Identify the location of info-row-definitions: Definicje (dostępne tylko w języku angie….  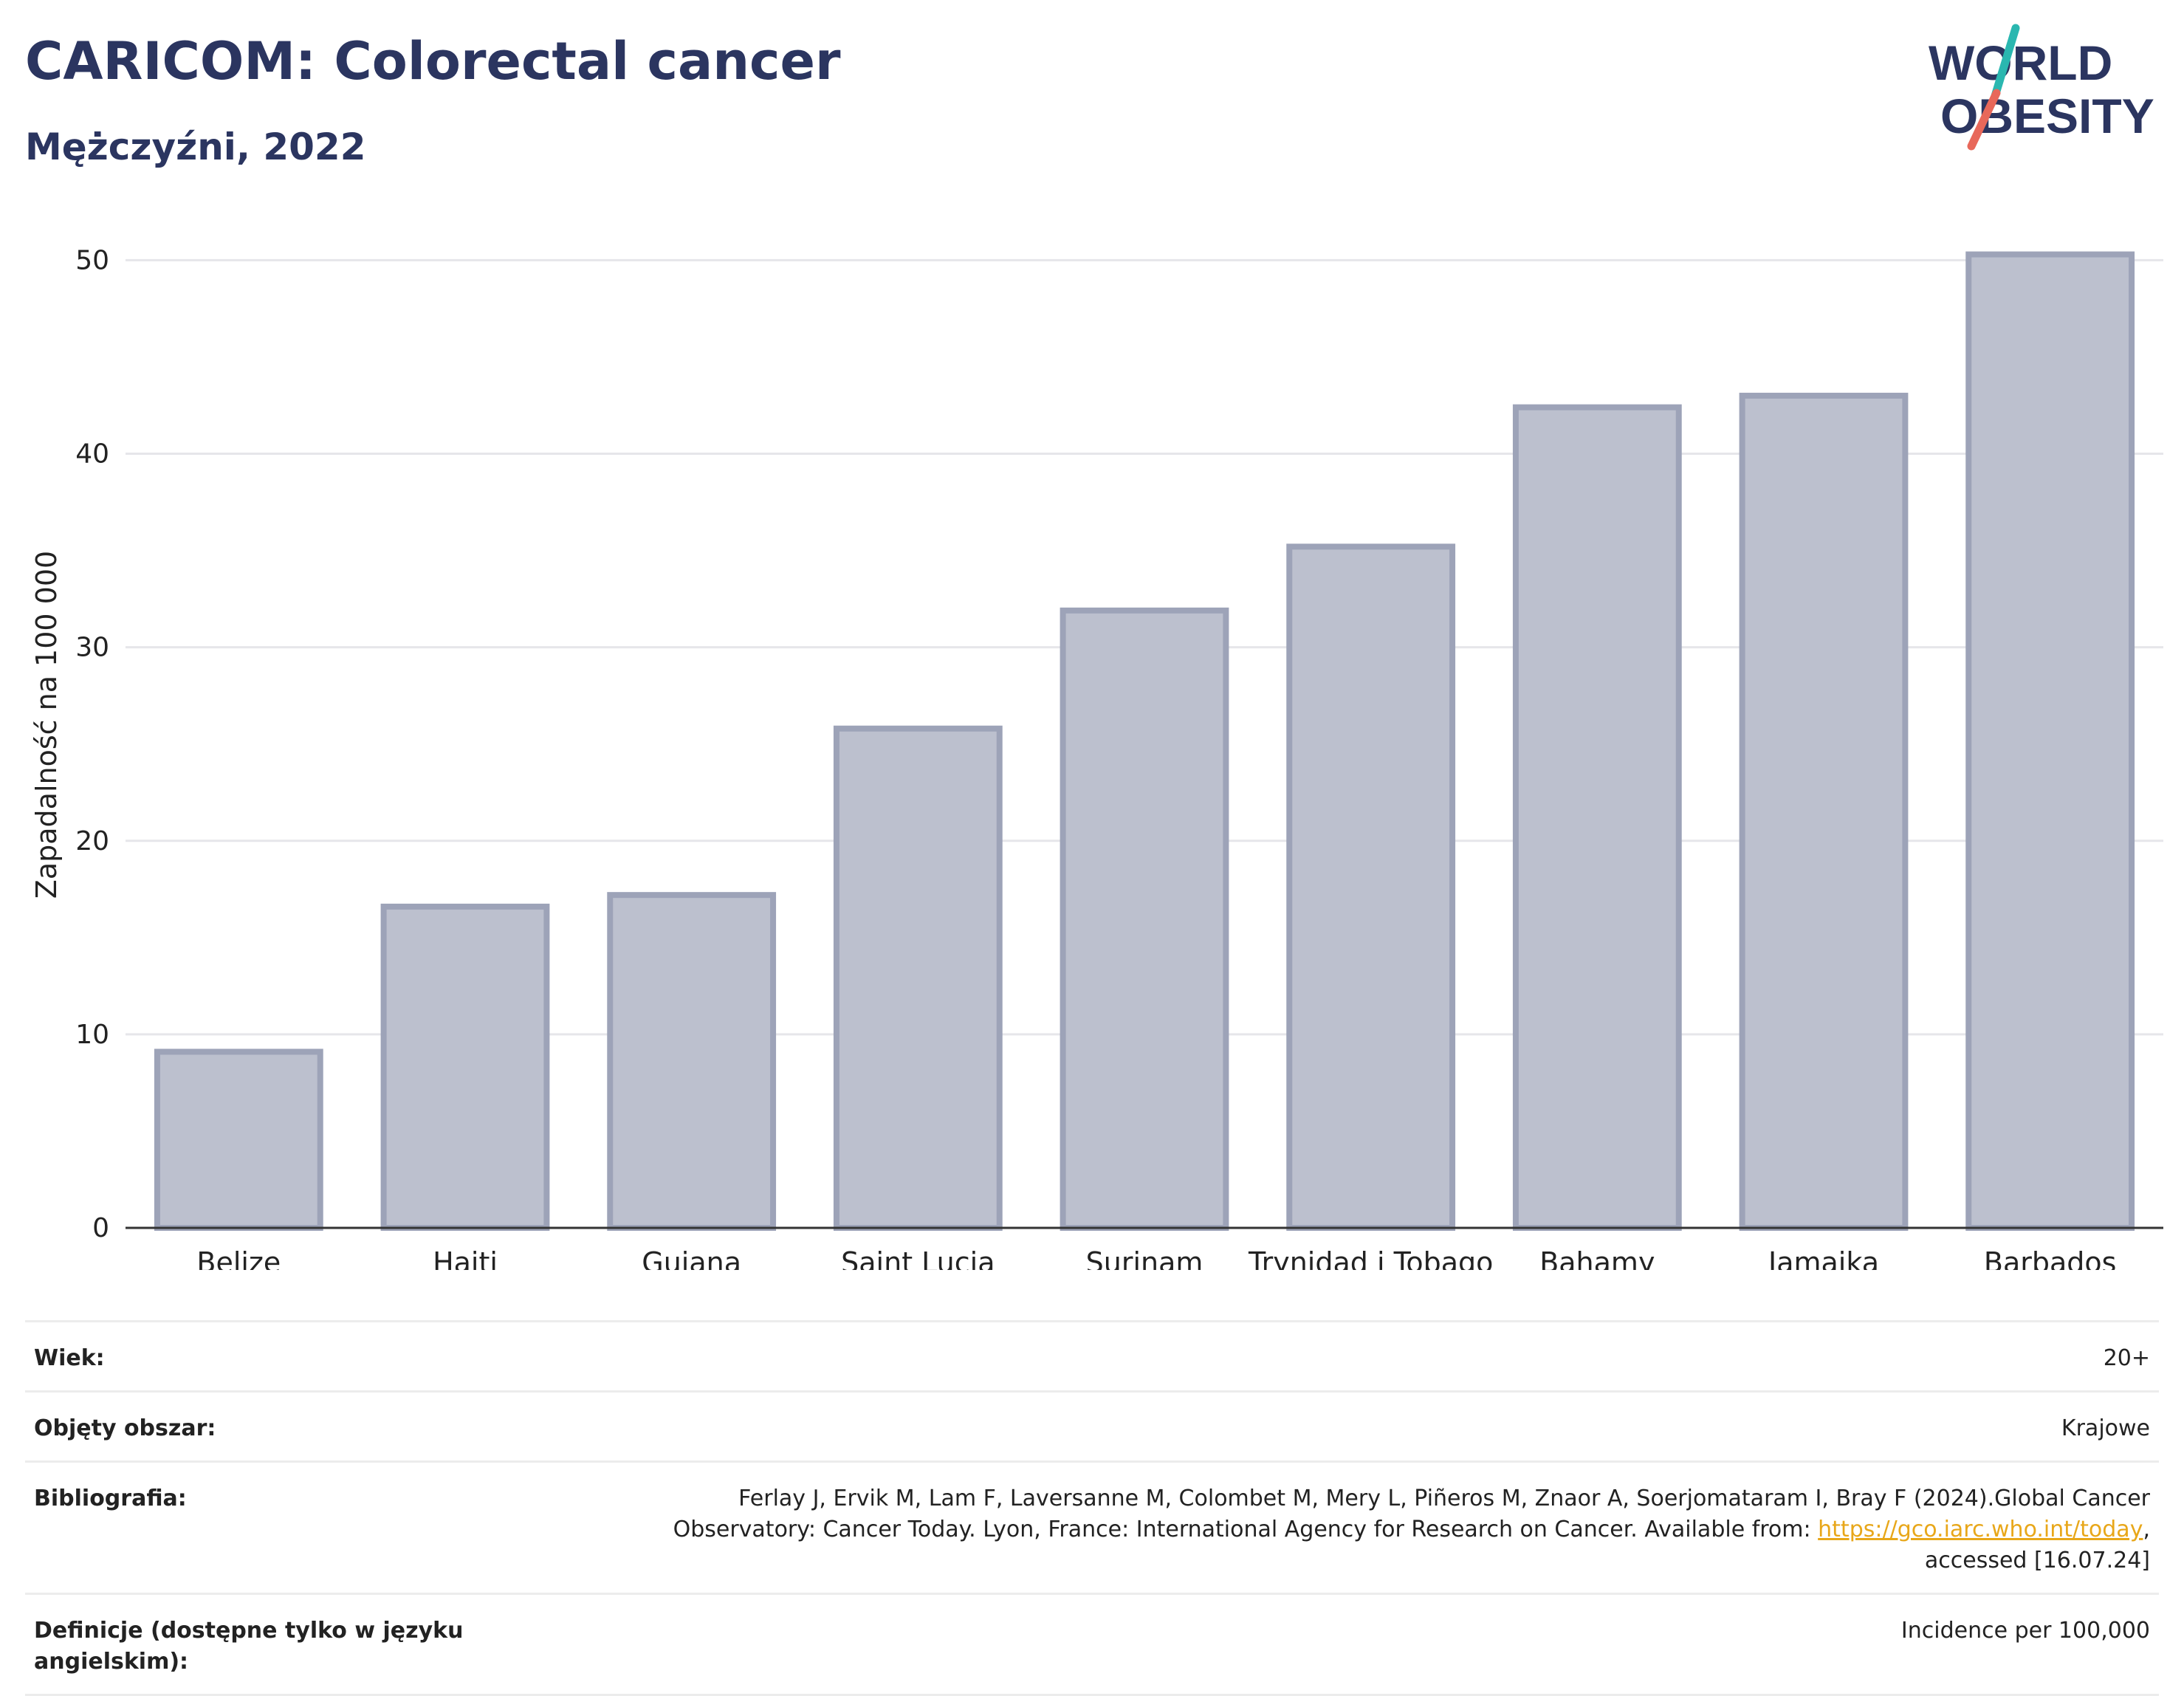
(1092, 1645).